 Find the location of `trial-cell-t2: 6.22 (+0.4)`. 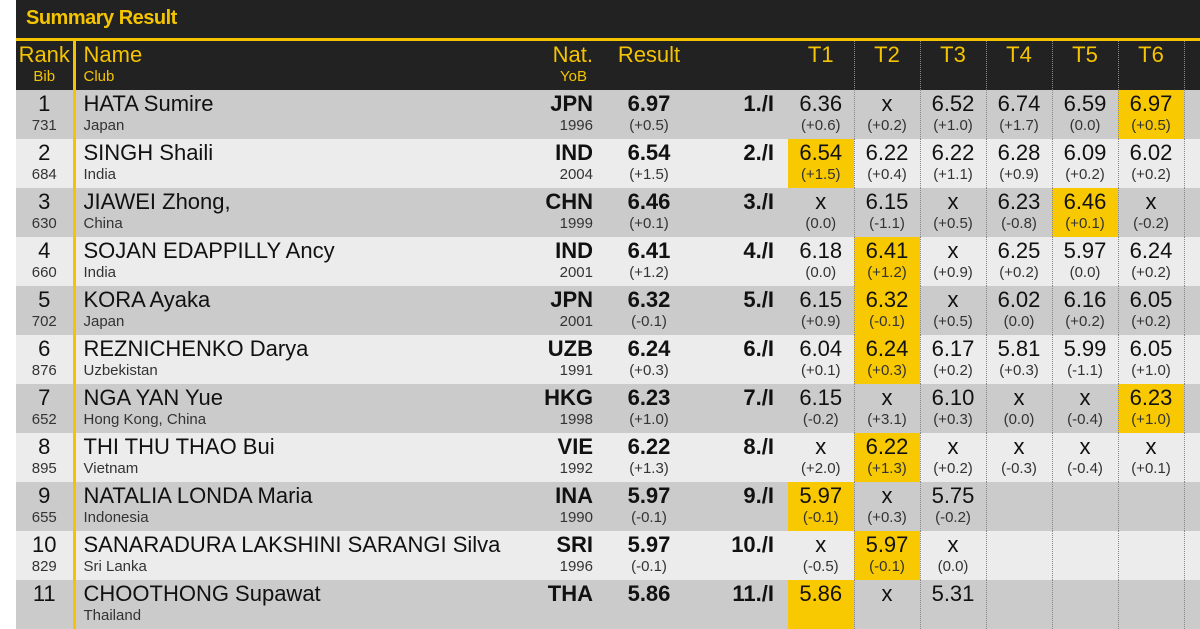

trial-cell-t2: 6.22 (+0.4) is located at coordinates (886, 163).